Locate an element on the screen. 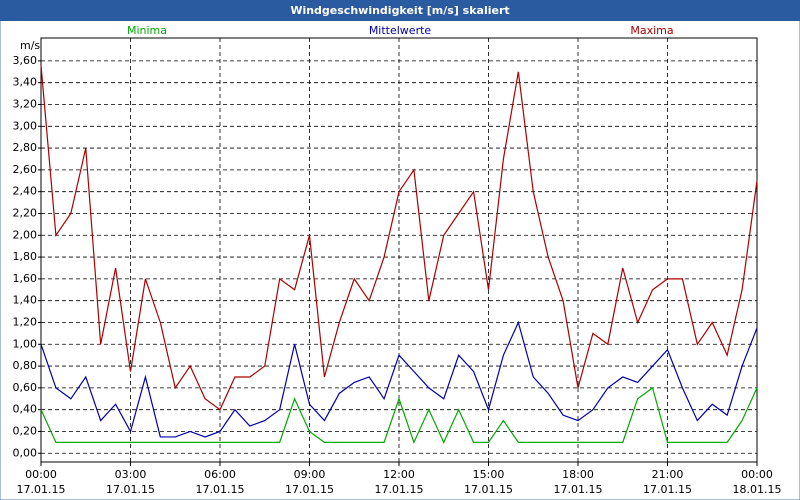  y-tick-label: 3,40 is located at coordinates (25, 82).